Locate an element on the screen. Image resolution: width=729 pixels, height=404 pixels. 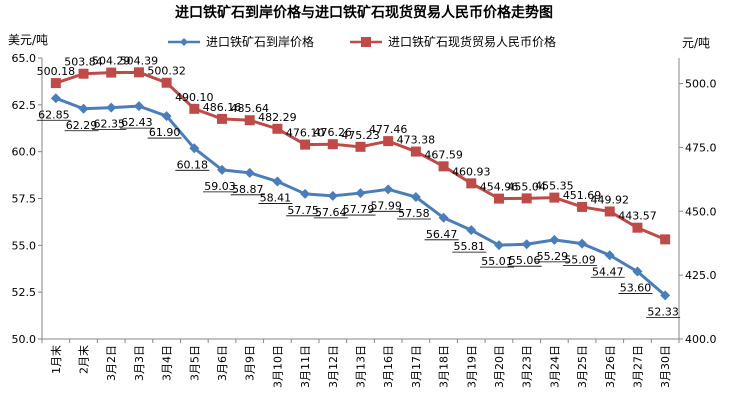
x-tick-label: 3月23日 is located at coordinates (527, 366).